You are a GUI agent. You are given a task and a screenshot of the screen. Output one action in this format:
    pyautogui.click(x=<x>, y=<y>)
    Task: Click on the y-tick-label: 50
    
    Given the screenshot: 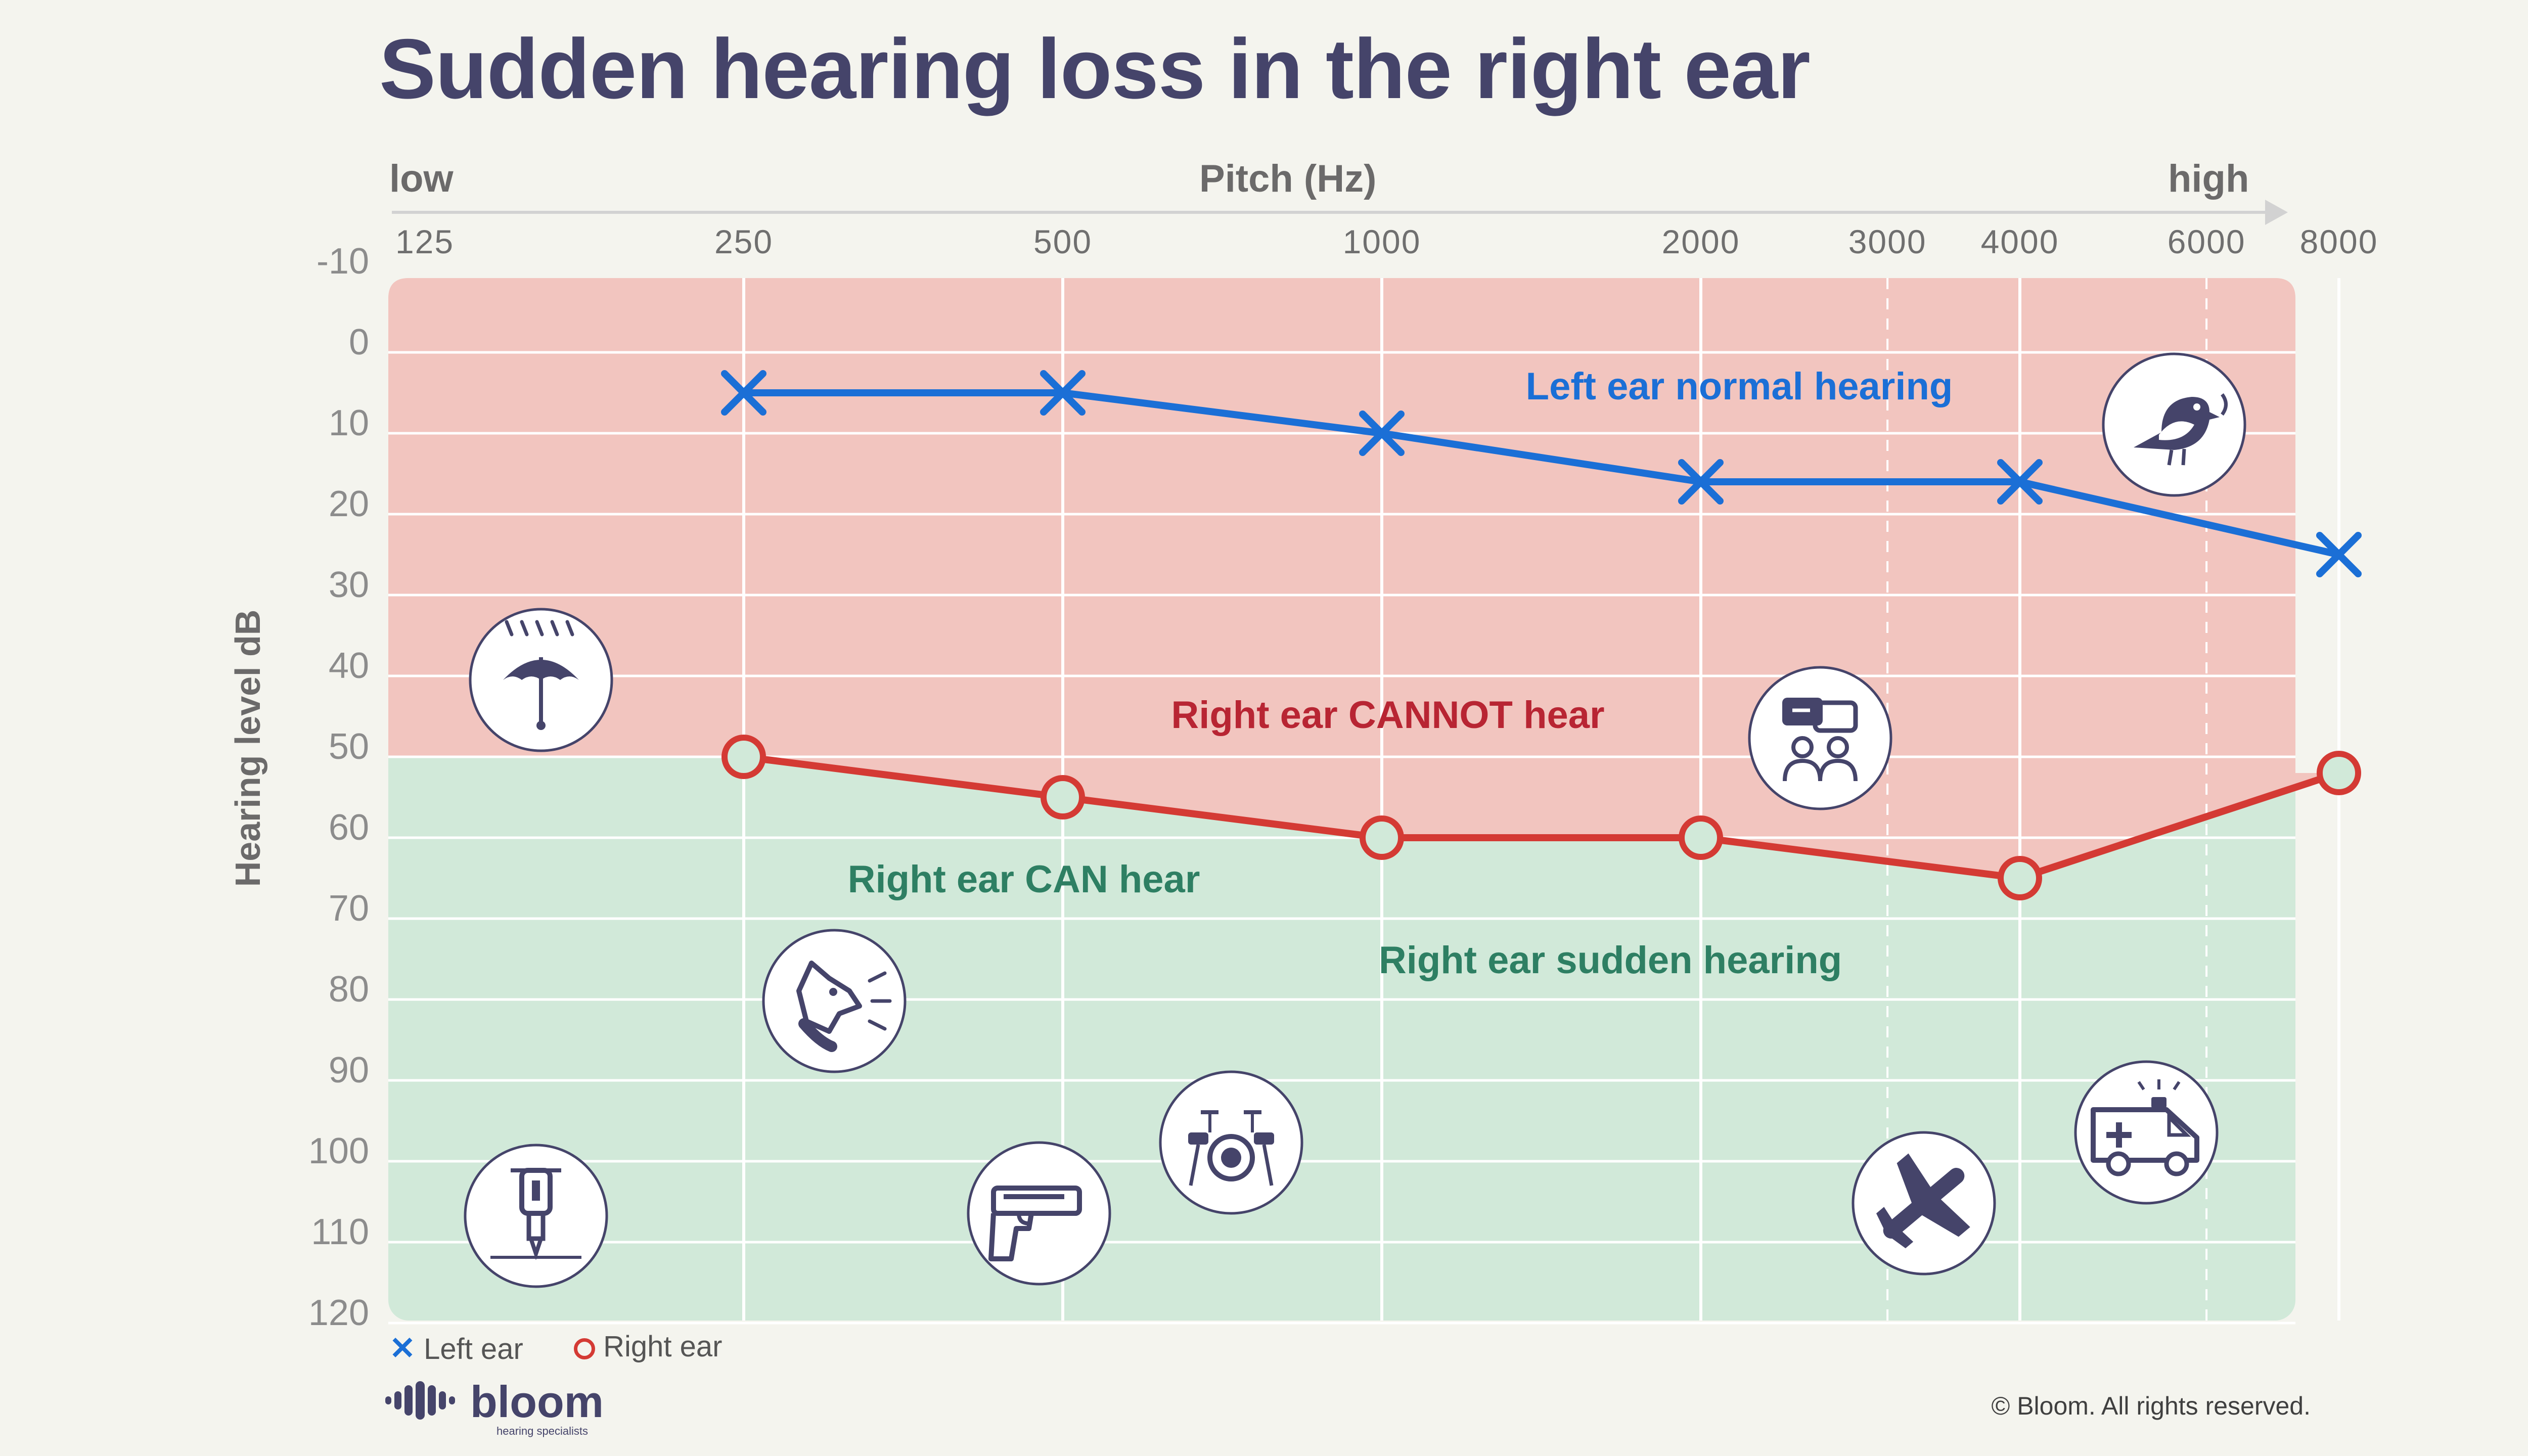 What is the action you would take?
    pyautogui.click(x=349, y=746)
    